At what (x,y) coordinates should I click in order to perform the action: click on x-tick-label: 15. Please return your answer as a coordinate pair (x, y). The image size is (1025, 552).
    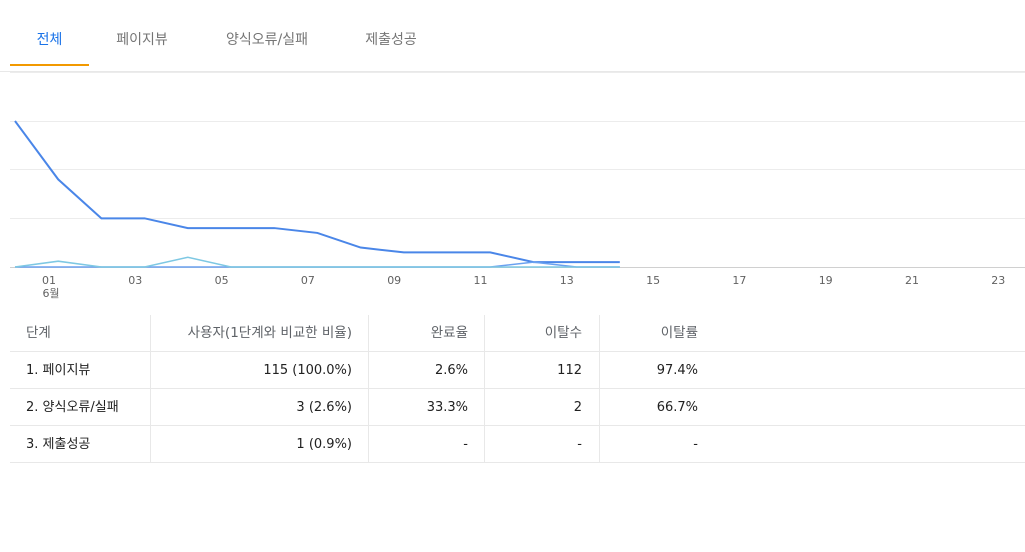
    Looking at the image, I should click on (653, 280).